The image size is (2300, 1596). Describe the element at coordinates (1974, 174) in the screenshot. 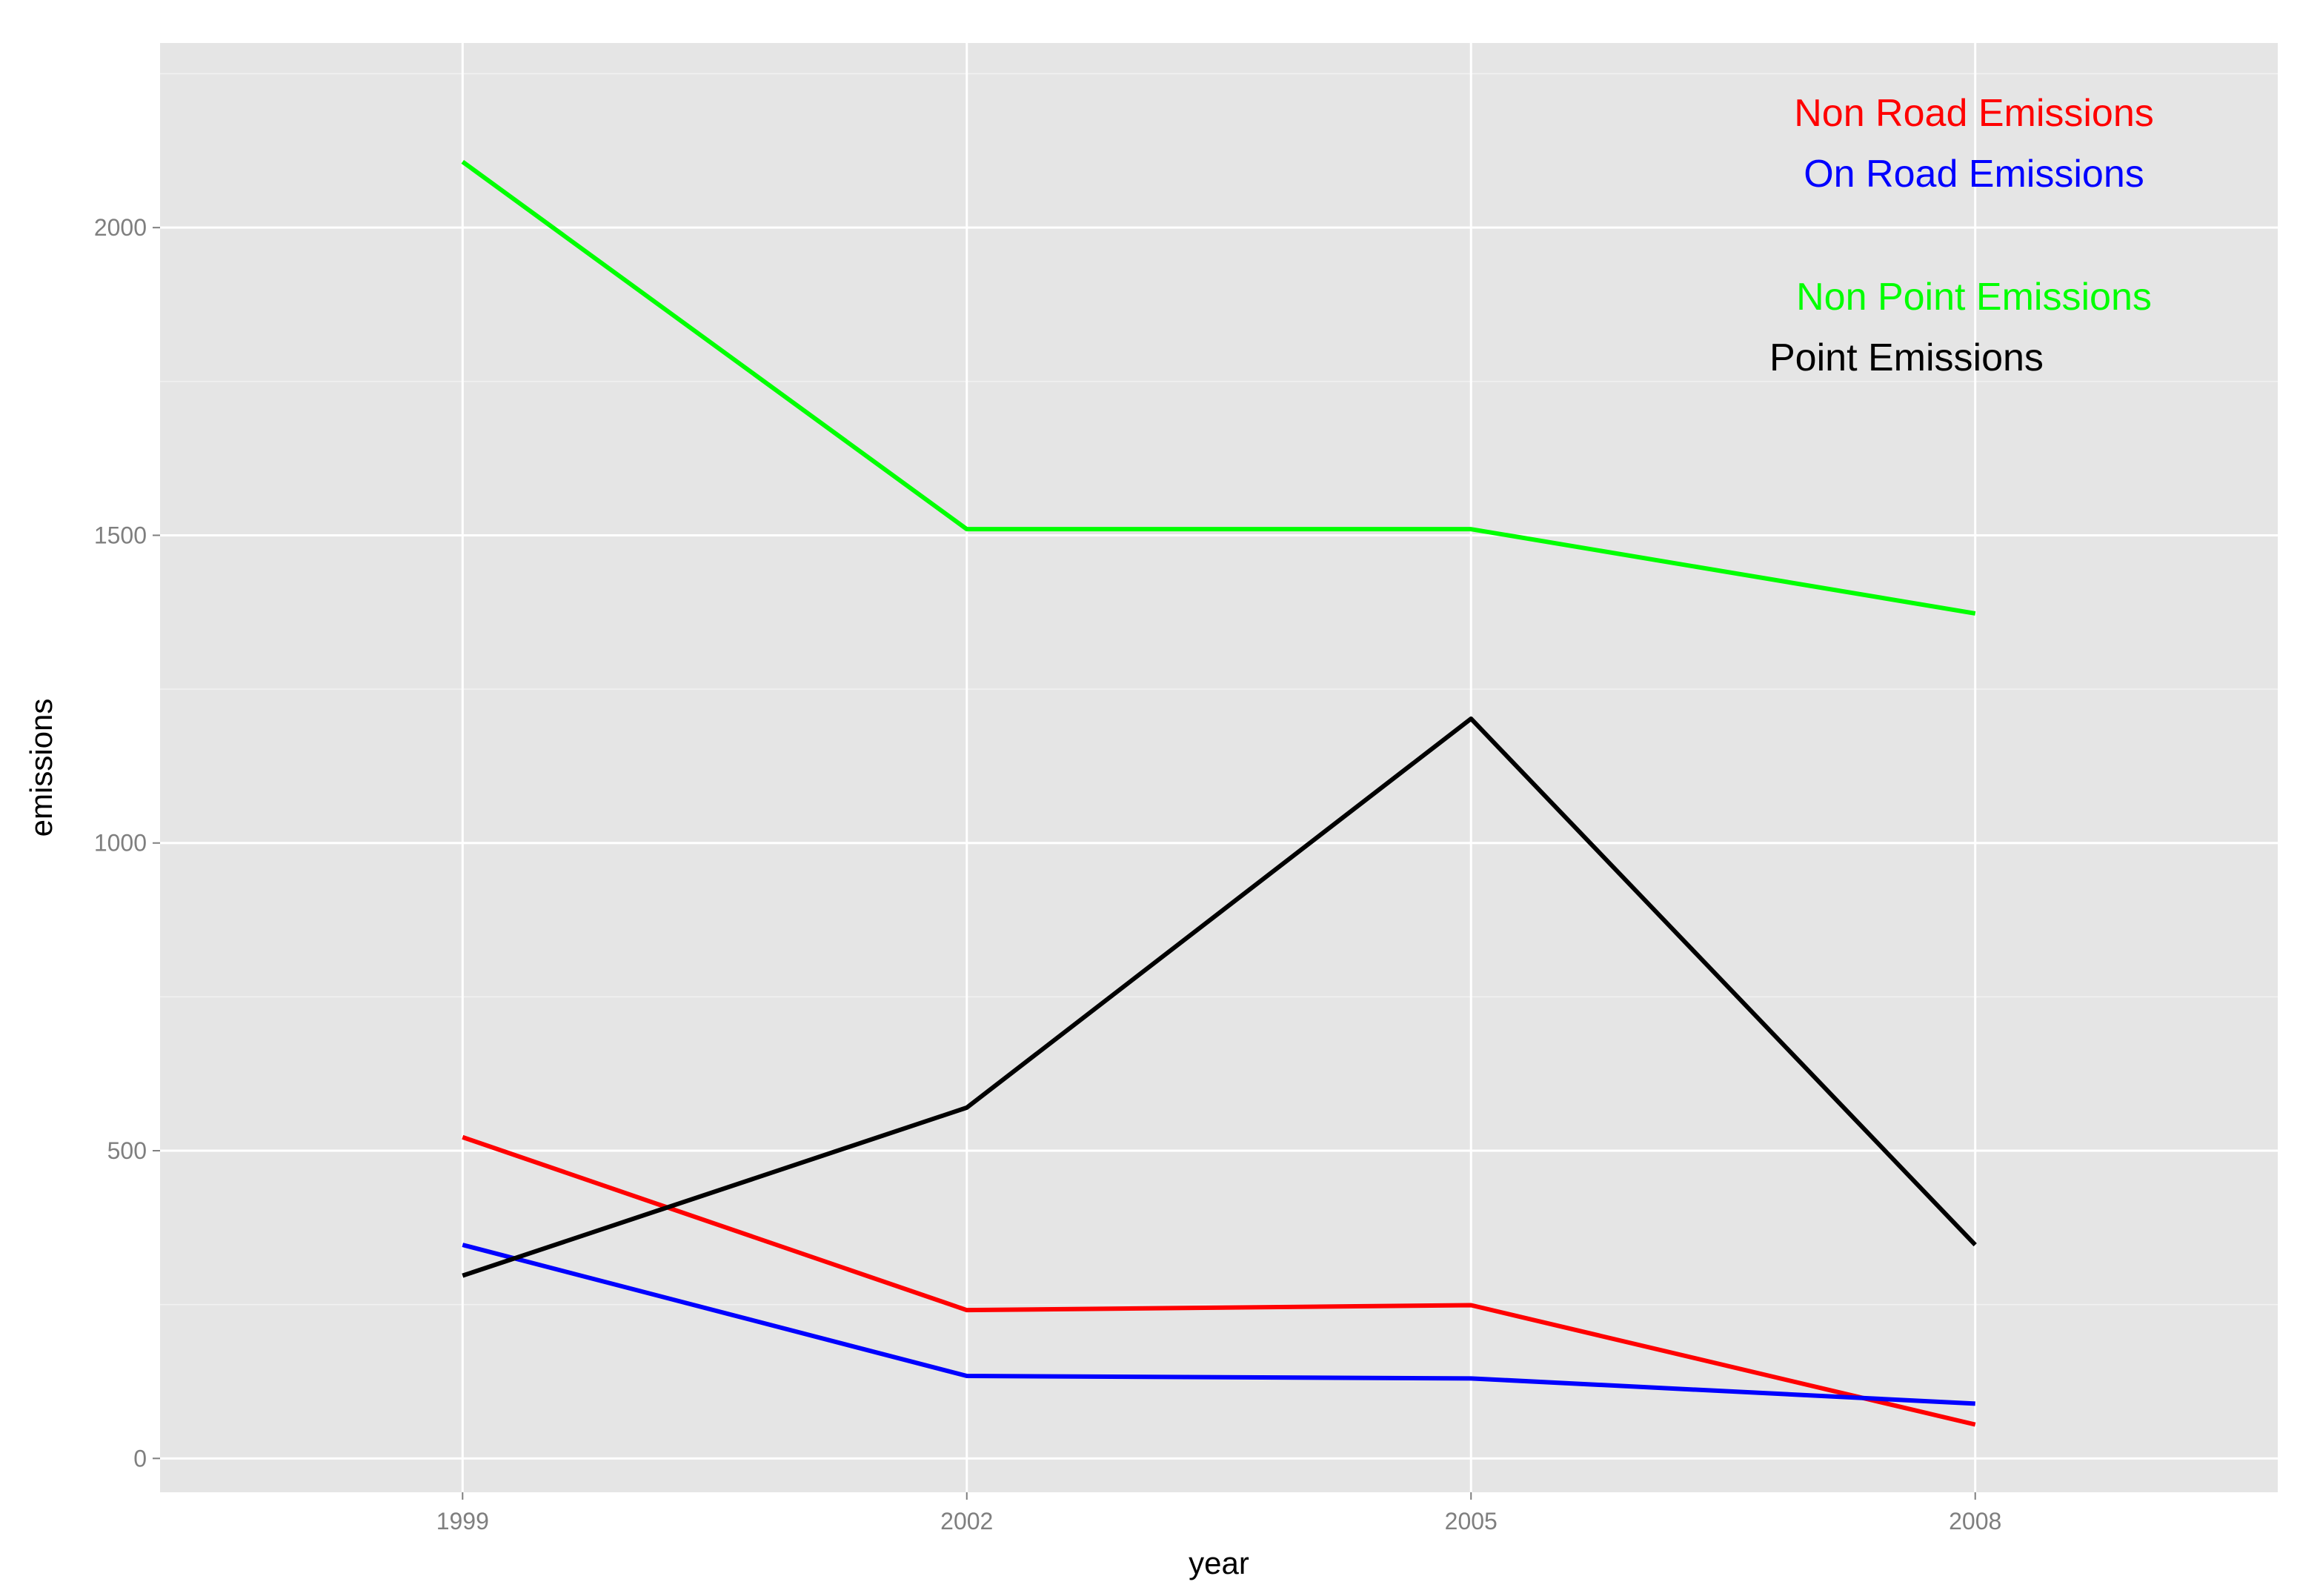

I see `legend-label-on-road-emissions: On Road Emissions` at that location.